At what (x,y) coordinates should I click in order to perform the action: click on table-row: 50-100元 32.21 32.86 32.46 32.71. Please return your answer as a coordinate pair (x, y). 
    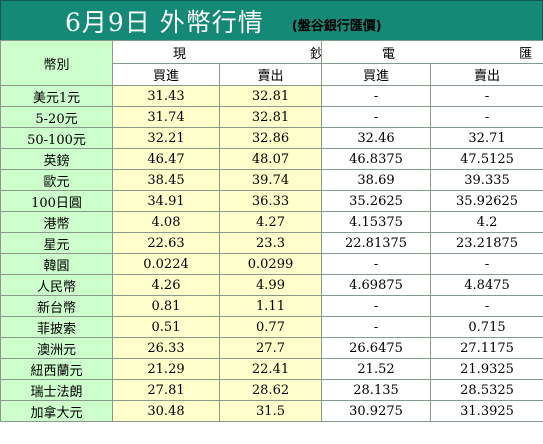
    Looking at the image, I should click on (271, 138).